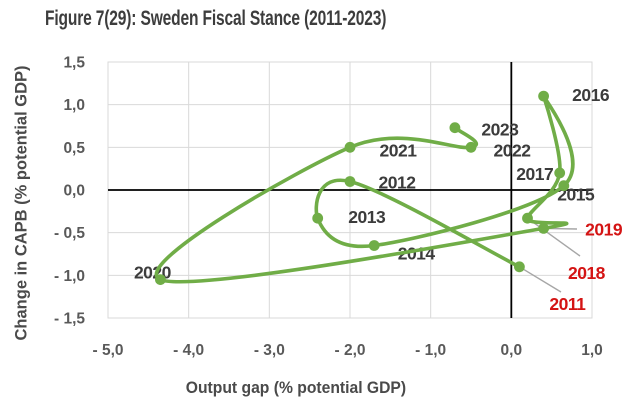 This screenshot has width=637, height=413. I want to click on leader-line-2011, so click(540, 279).